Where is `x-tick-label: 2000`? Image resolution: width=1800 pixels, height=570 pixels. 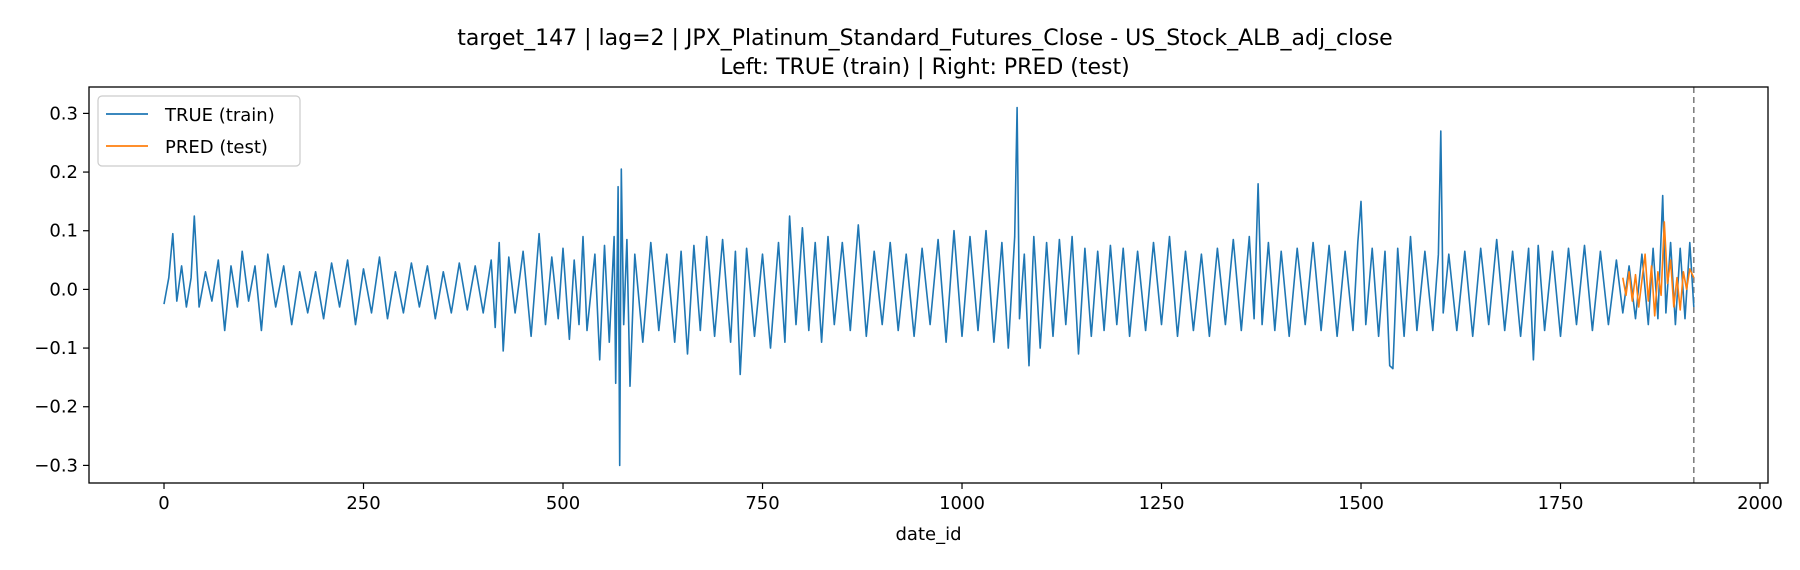 x-tick-label: 2000 is located at coordinates (1760, 503).